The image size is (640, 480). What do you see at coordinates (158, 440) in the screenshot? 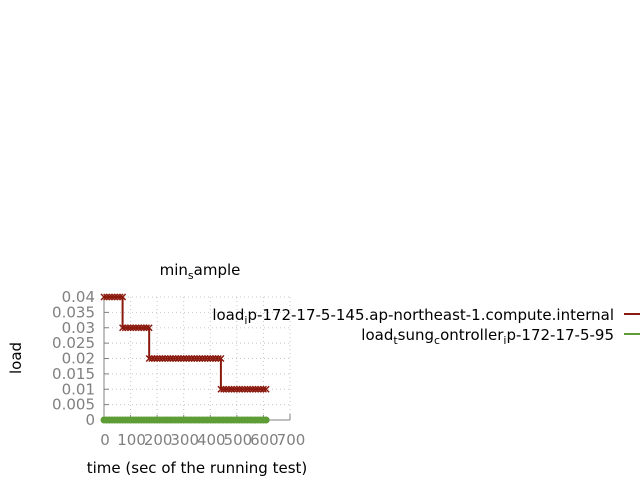
I see `x-tick-label: 200` at bounding box center [158, 440].